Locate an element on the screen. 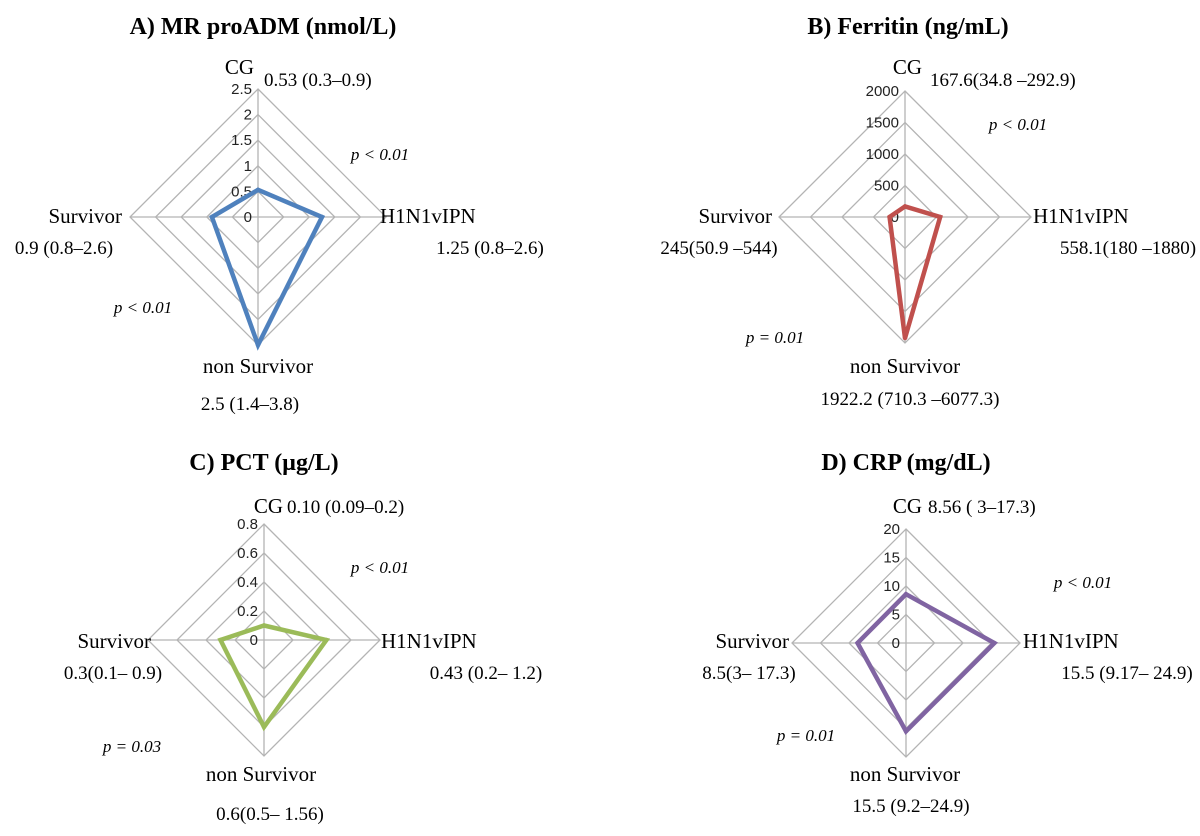 This screenshot has width=1200, height=836. value-label: 15.5 (9.17– 24.9) is located at coordinates (1126, 673).